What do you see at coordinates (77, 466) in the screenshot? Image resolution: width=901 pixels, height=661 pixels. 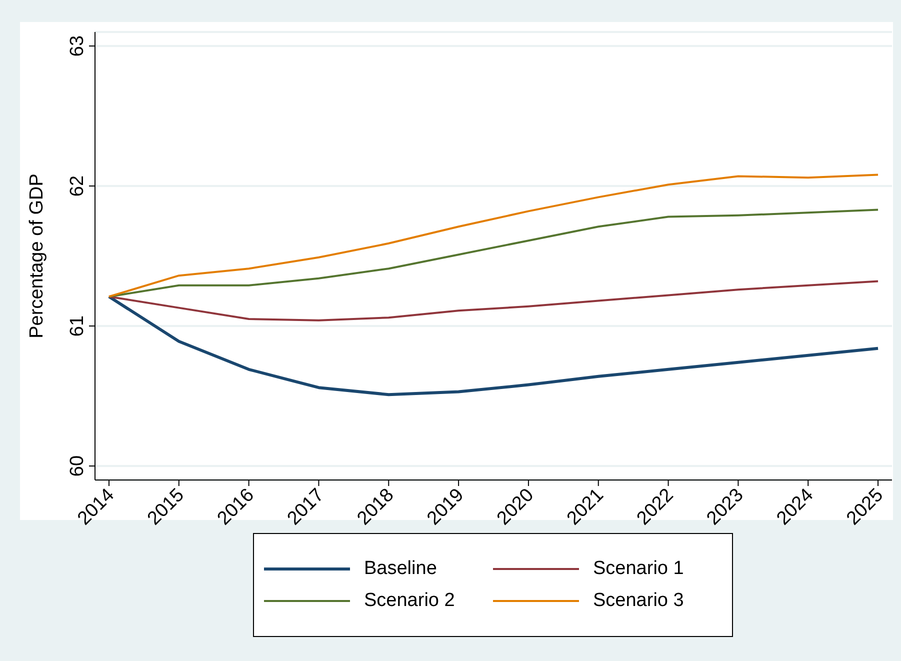 I see `y-tick-label: 60` at bounding box center [77, 466].